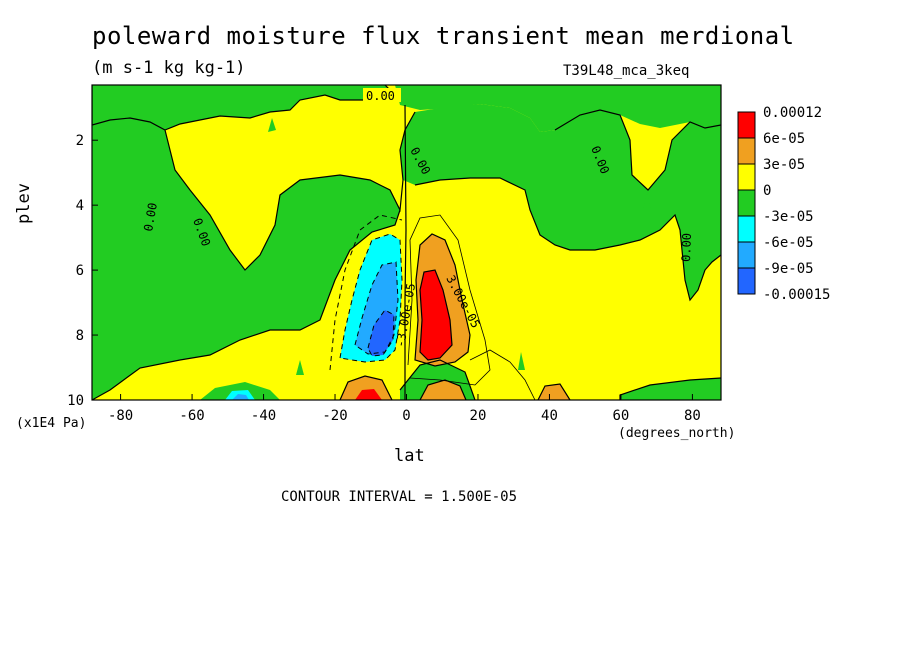 This screenshot has width=904, height=654. What do you see at coordinates (784, 165) in the screenshot?
I see `colorbar-label: 3e-05` at bounding box center [784, 165].